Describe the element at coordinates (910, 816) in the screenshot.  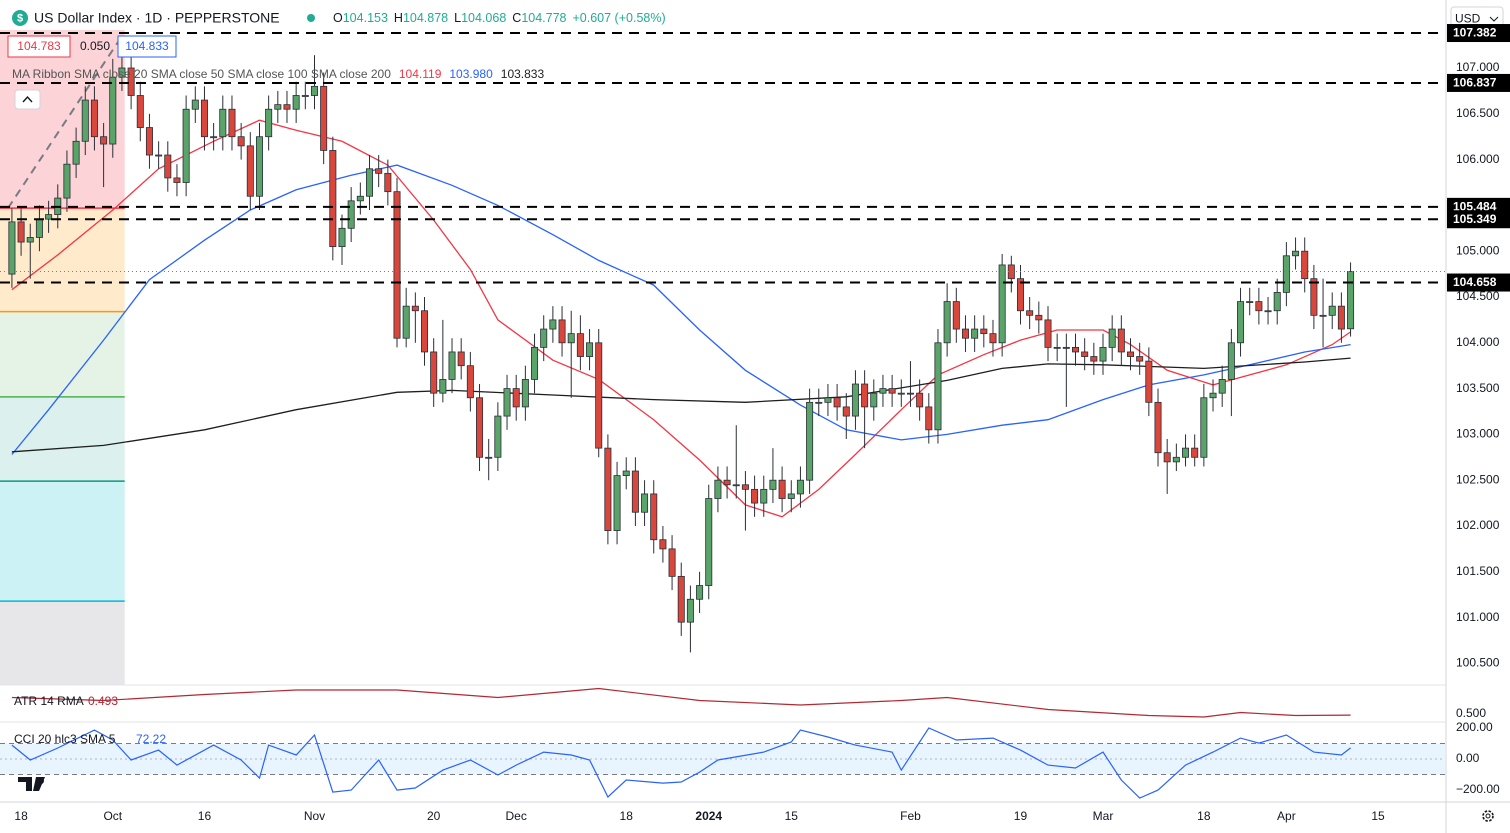
I see `x-tick-label: Feb` at that location.